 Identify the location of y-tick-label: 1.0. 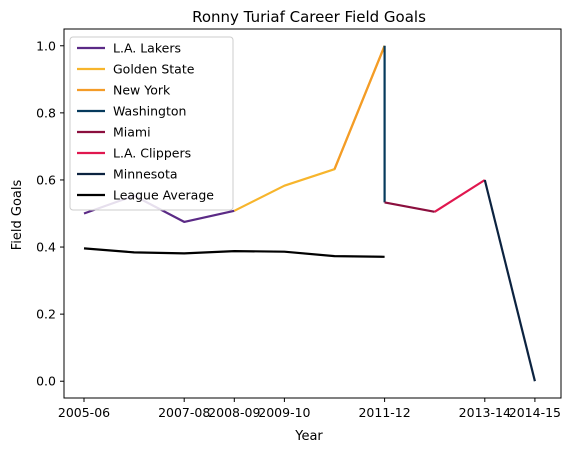
(46, 45).